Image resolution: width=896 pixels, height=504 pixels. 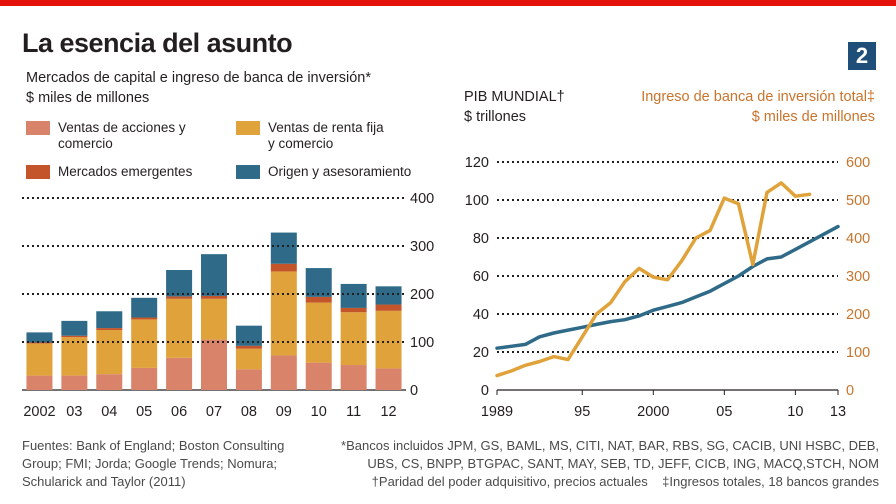 I want to click on legend-label: Ventas de renta fija, so click(x=326, y=127).